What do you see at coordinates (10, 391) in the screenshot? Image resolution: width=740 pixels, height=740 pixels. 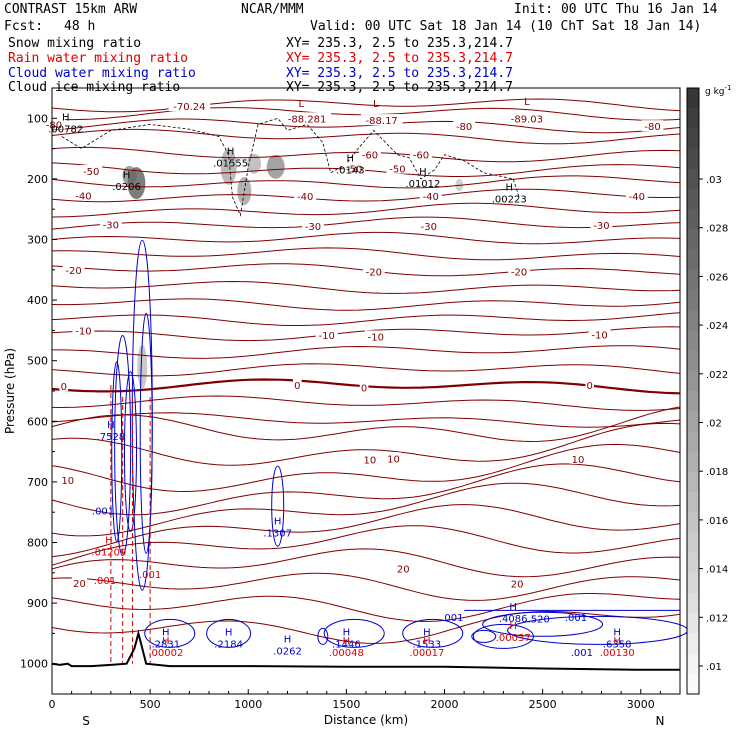 I see `y-axis-label: Pressure (hPa)` at bounding box center [10, 391].